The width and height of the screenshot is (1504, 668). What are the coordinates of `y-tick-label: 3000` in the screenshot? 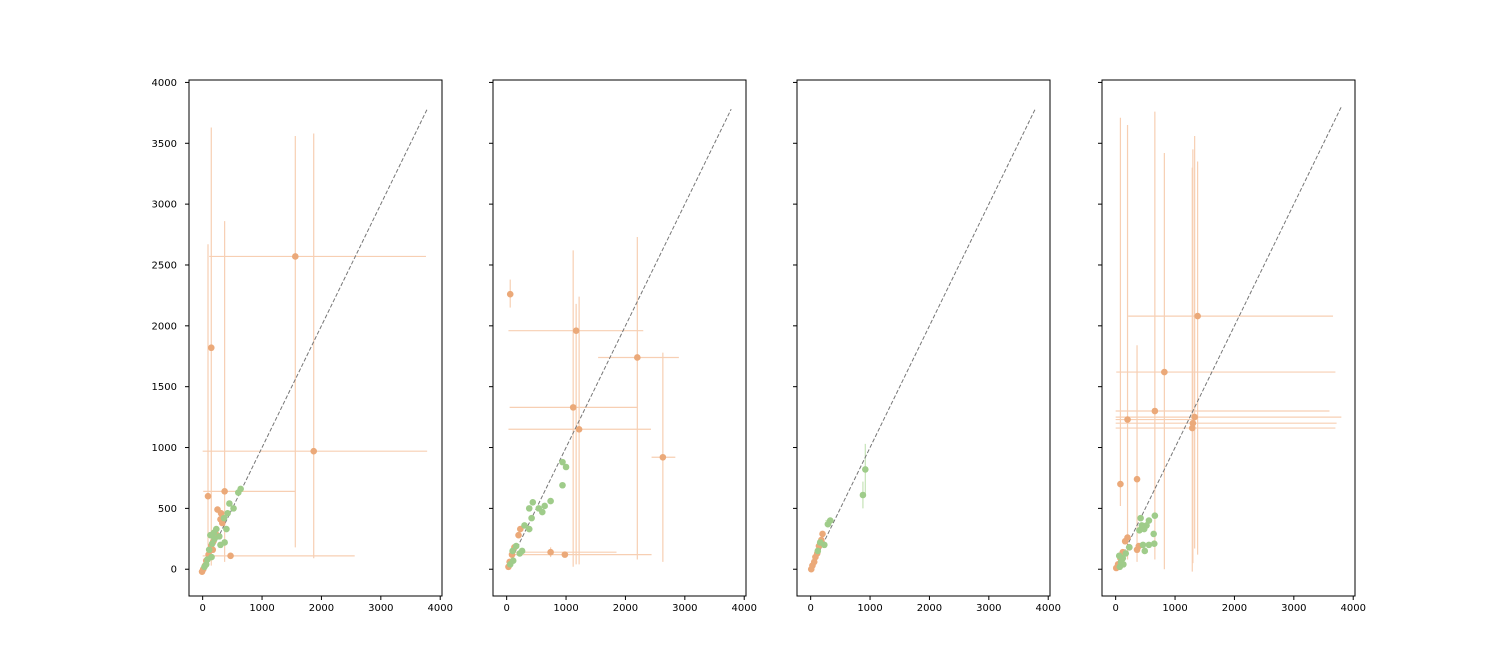 It's located at (164, 205).